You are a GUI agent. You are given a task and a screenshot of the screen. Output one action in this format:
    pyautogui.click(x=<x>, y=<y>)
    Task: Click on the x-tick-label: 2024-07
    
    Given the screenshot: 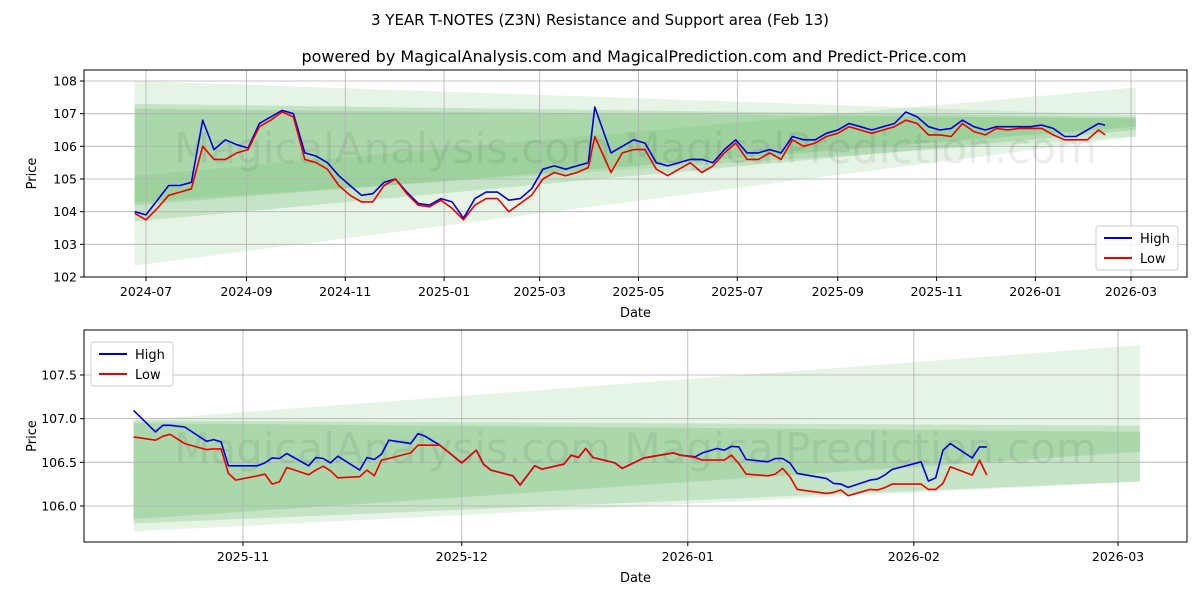 What is the action you would take?
    pyautogui.click(x=146, y=291)
    